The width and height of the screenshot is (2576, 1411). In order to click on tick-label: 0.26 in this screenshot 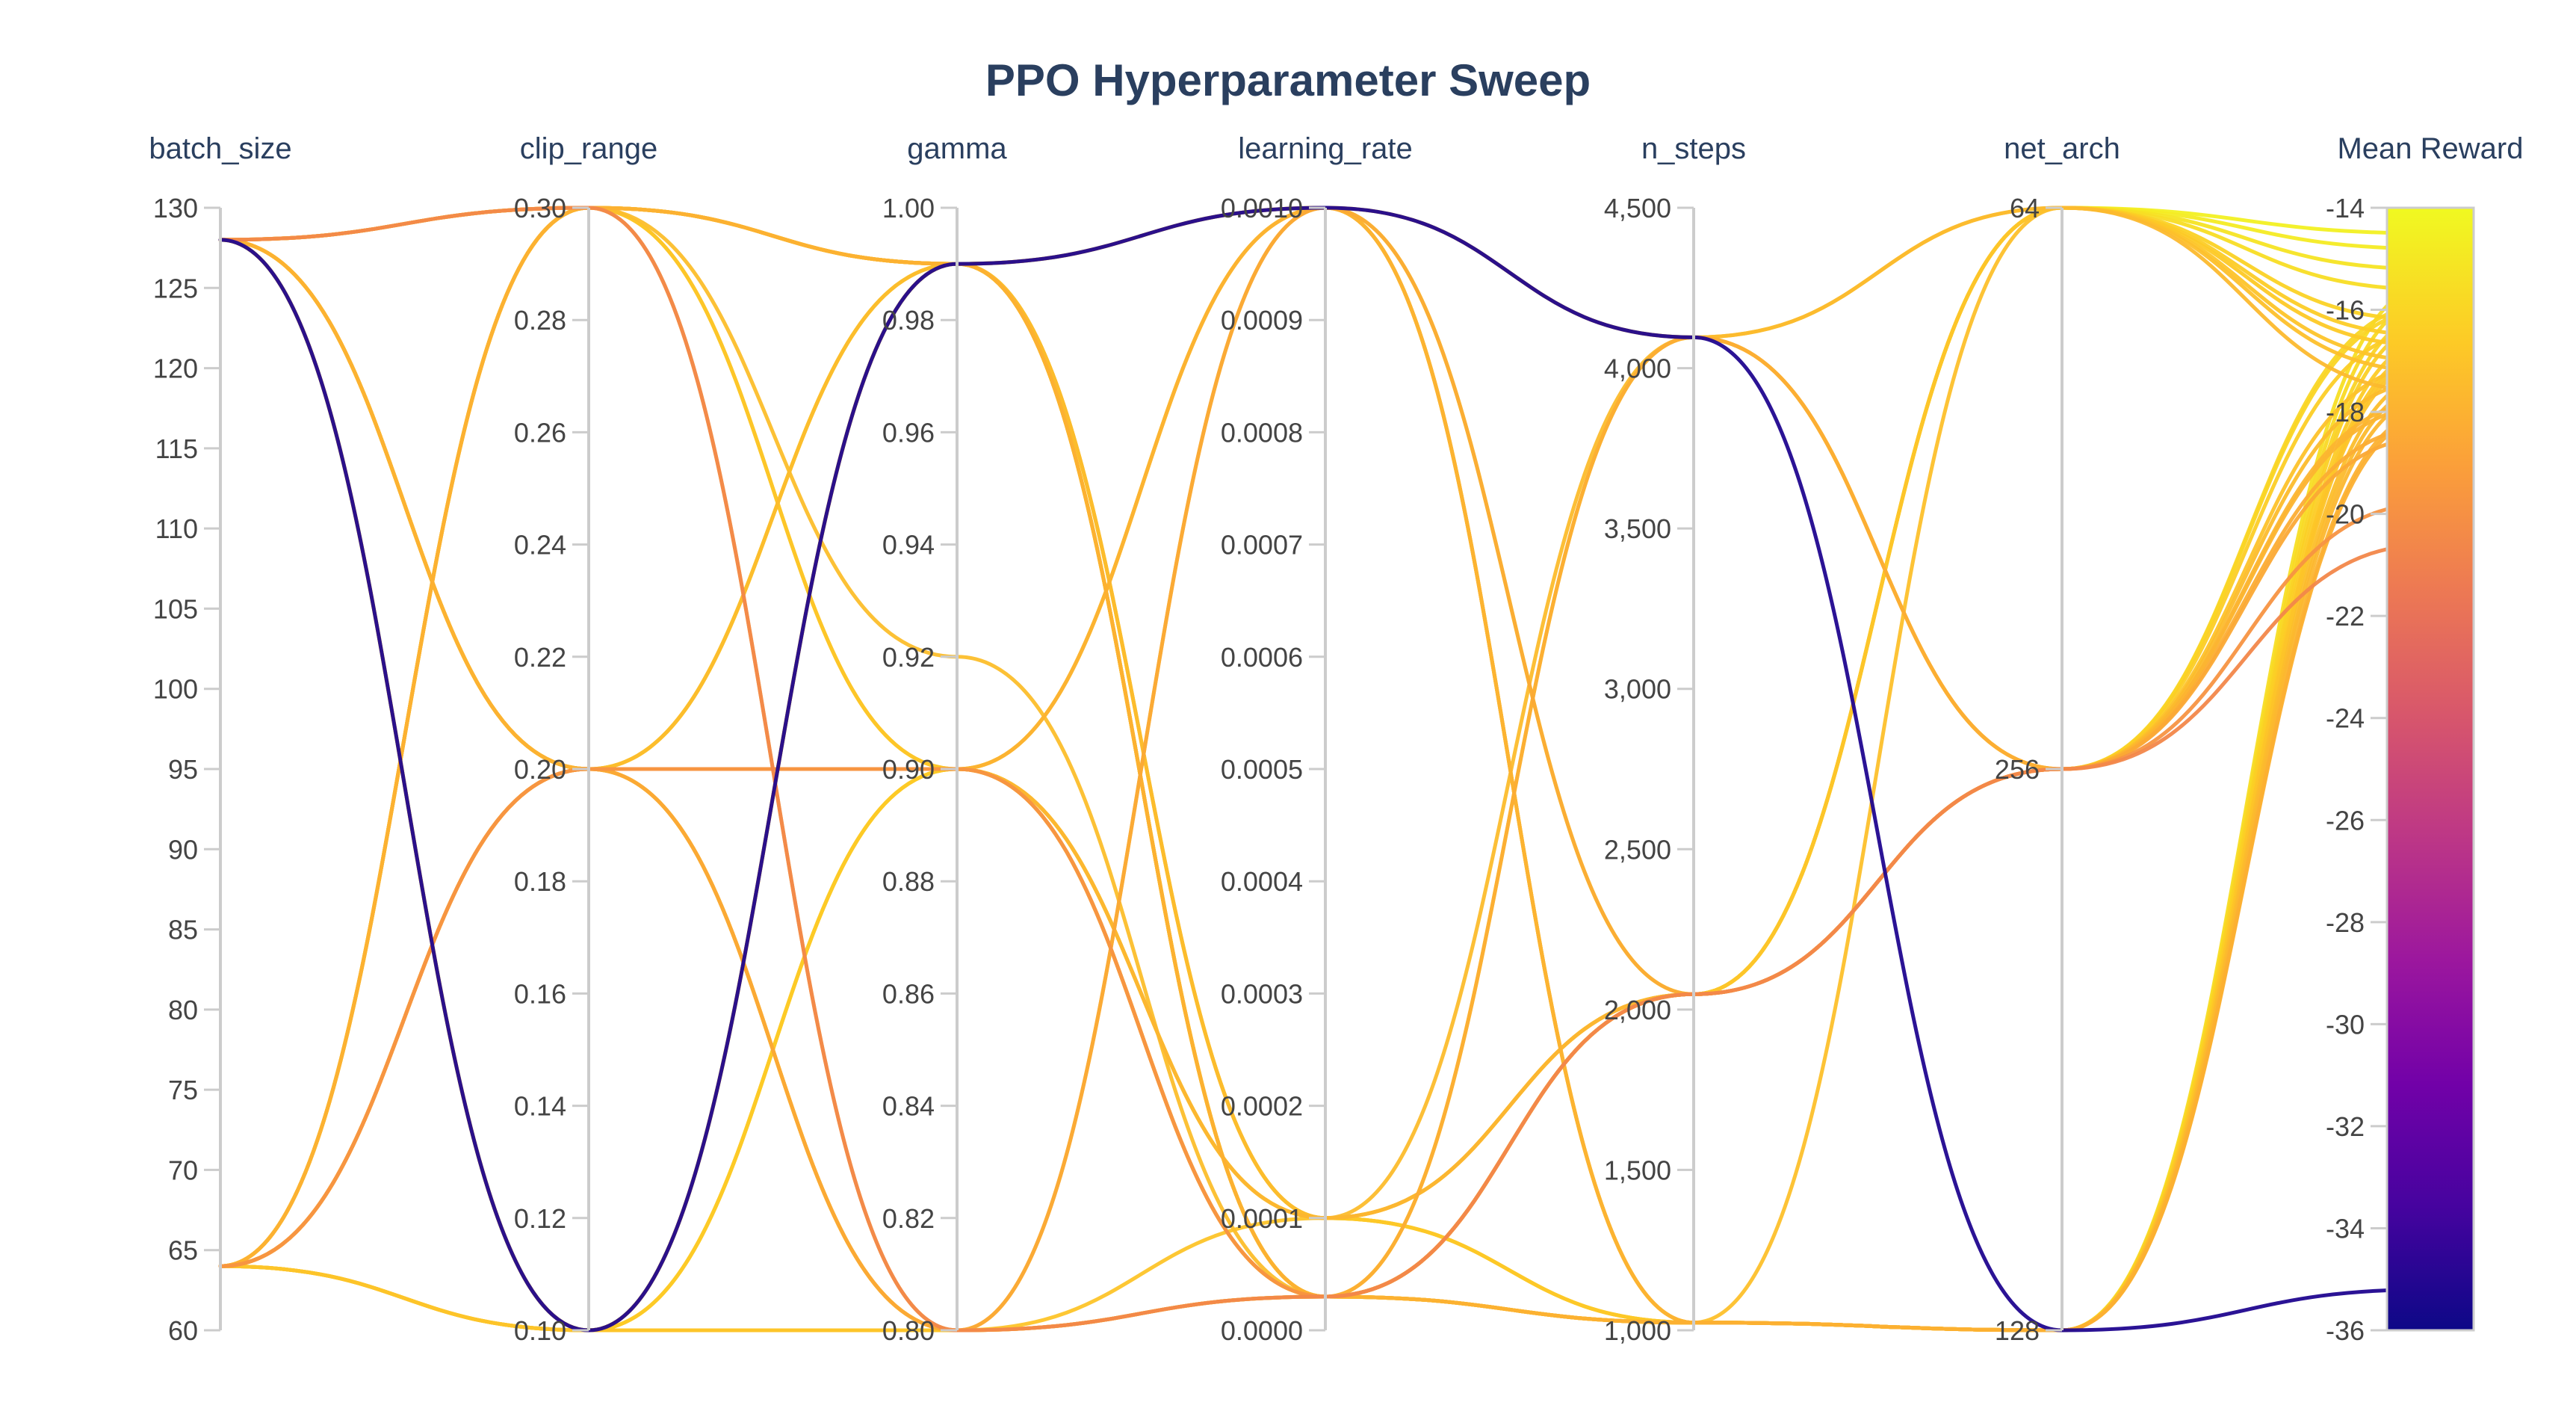, I will do `click(540, 433)`.